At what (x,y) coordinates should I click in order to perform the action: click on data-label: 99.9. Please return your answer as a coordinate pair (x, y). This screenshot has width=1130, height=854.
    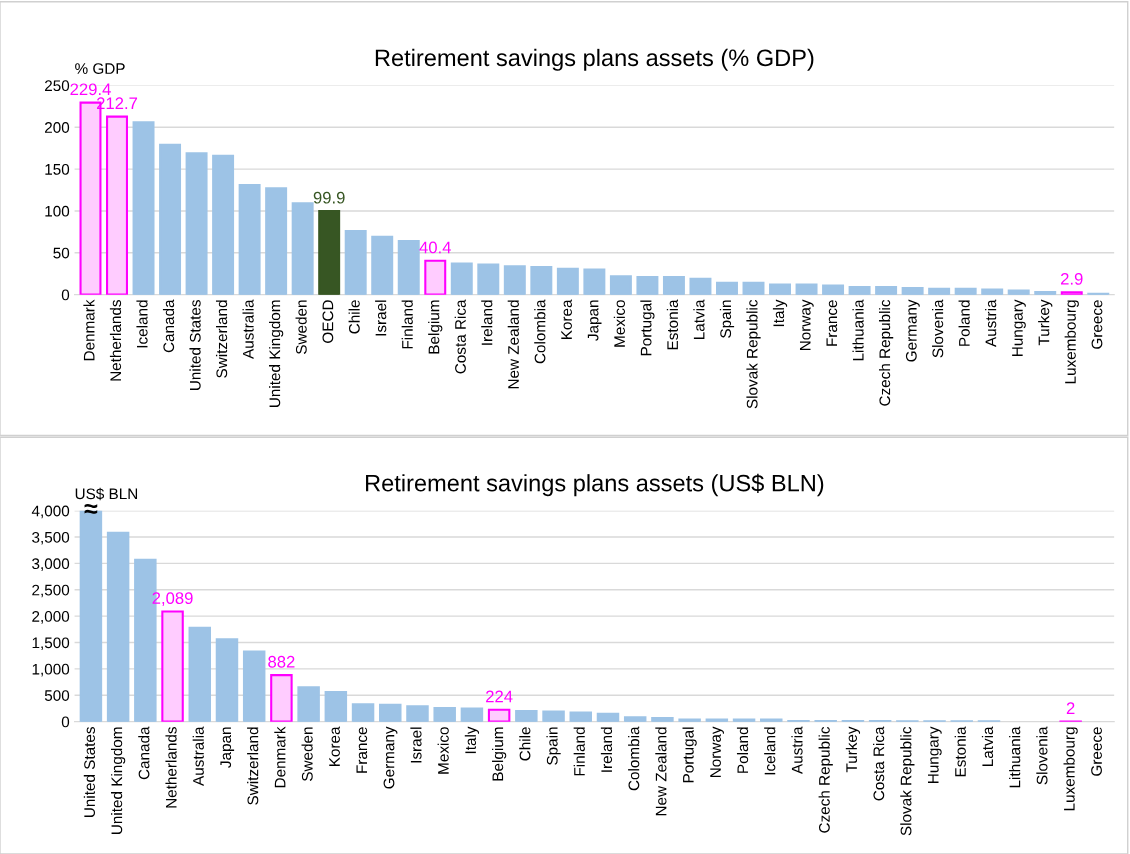
    Looking at the image, I should click on (329, 197).